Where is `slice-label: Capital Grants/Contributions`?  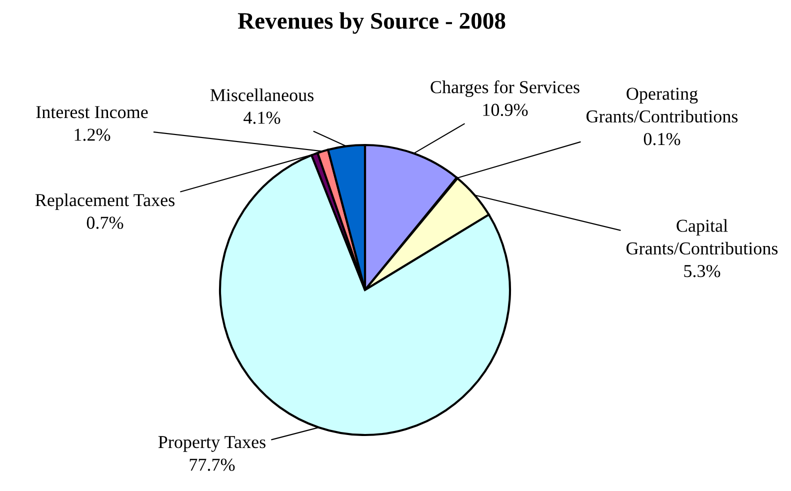 slice-label: Capital Grants/Contributions is located at coordinates (702, 237).